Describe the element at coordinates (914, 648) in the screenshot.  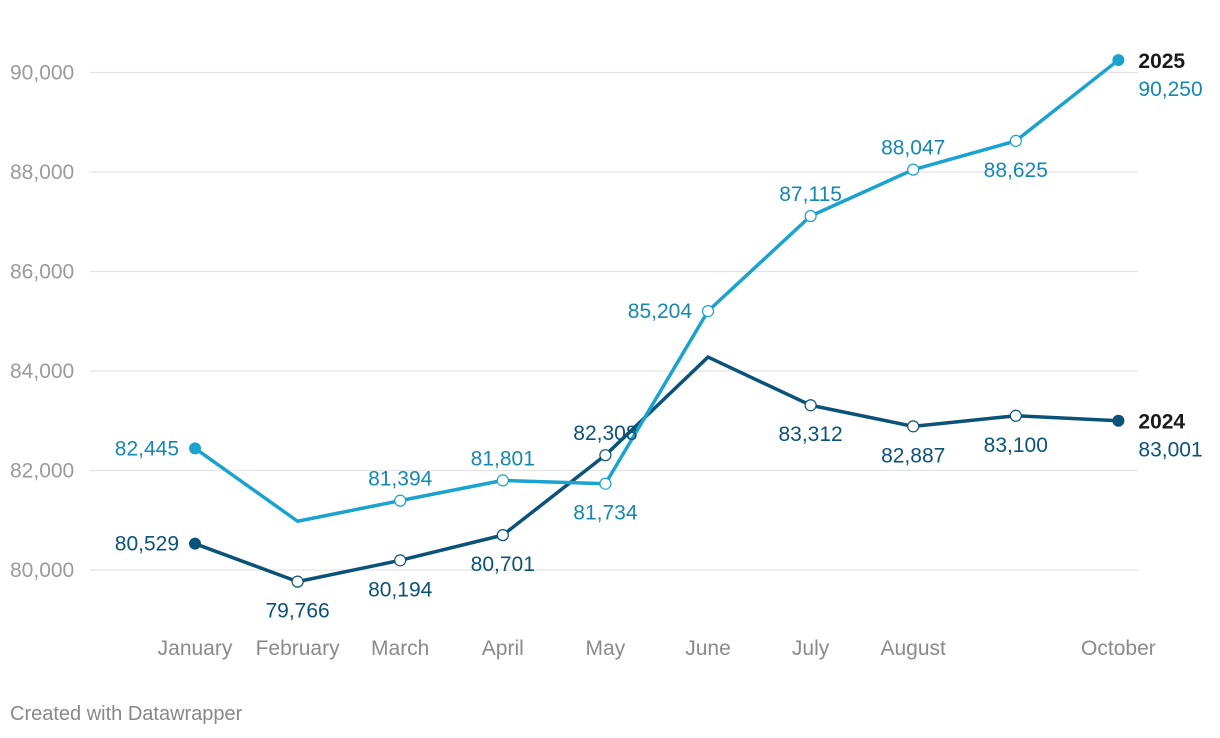
I see `x-tick-label: August` at that location.